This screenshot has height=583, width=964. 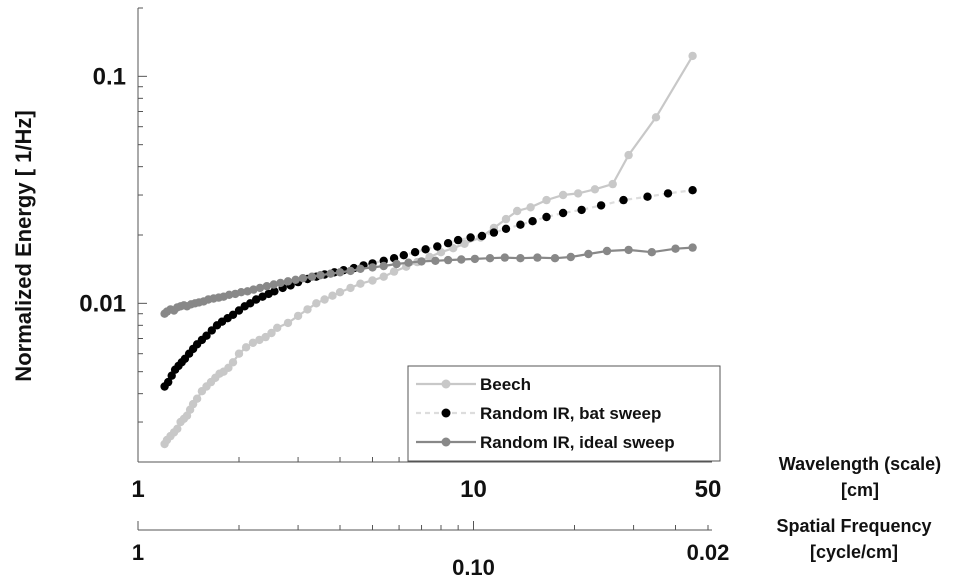 I want to click on legend-label: Random IR, bat sweep, so click(x=570, y=413).